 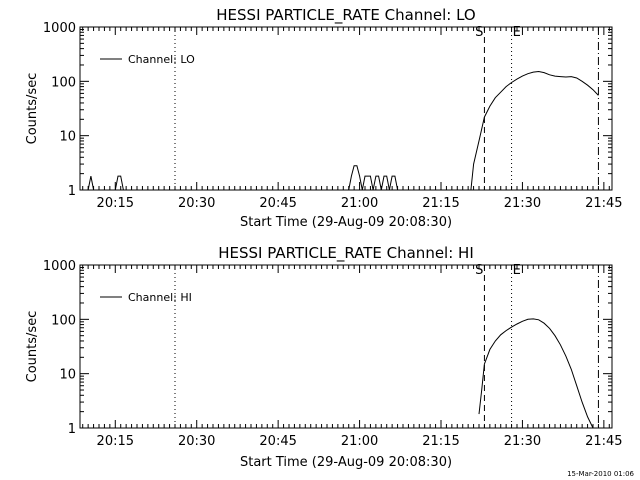 I want to click on chart-title: HESSI PARTICLE_RATE Channel: HI, so click(x=346, y=253).